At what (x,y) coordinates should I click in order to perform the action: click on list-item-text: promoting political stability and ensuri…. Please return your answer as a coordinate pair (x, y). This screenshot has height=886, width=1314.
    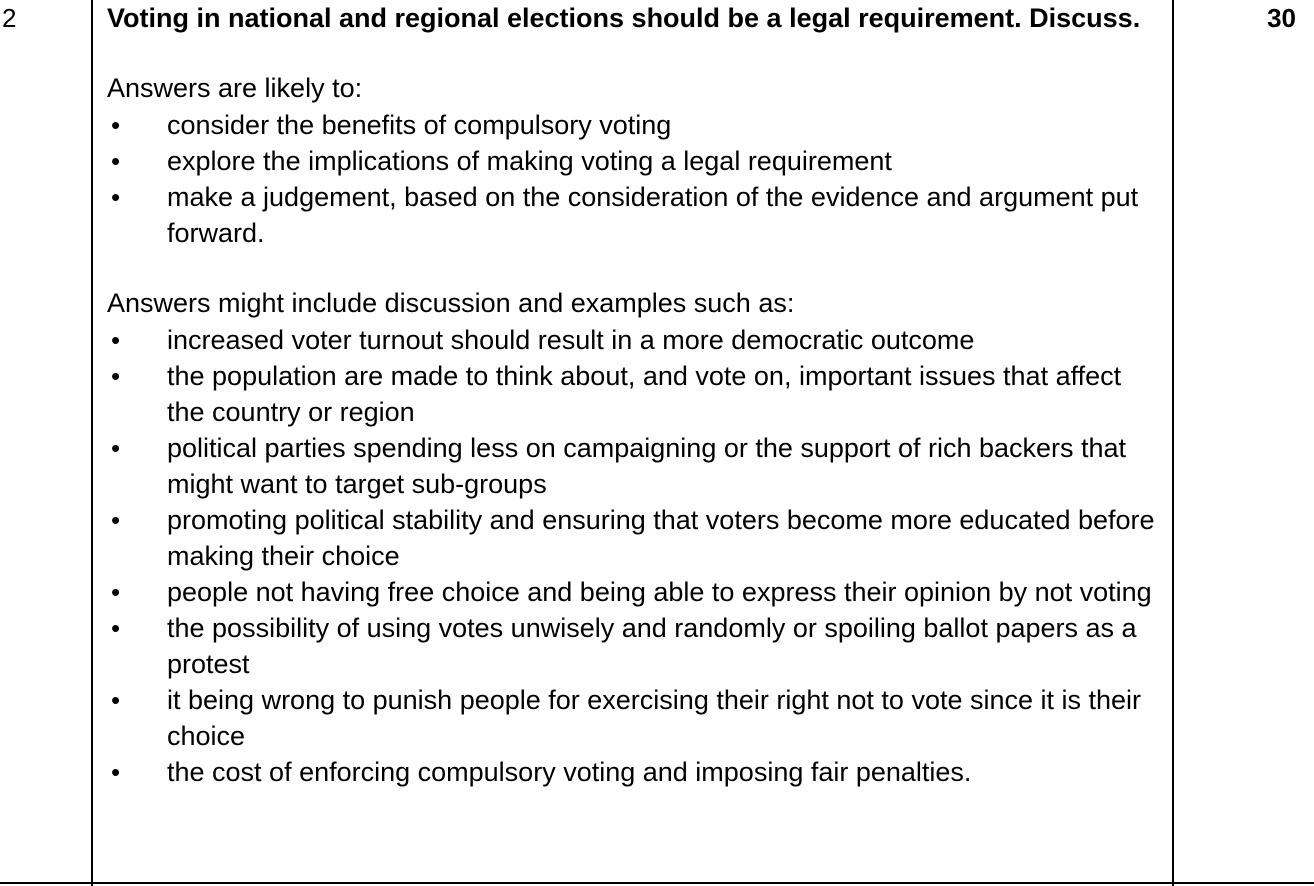
    Looking at the image, I should click on (661, 538).